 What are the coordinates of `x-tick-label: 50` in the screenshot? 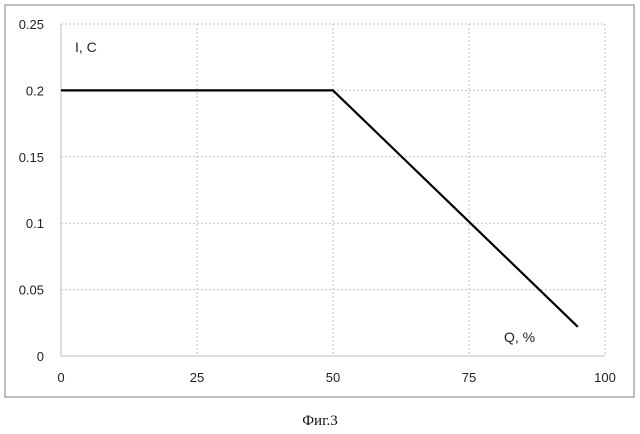 It's located at (333, 377).